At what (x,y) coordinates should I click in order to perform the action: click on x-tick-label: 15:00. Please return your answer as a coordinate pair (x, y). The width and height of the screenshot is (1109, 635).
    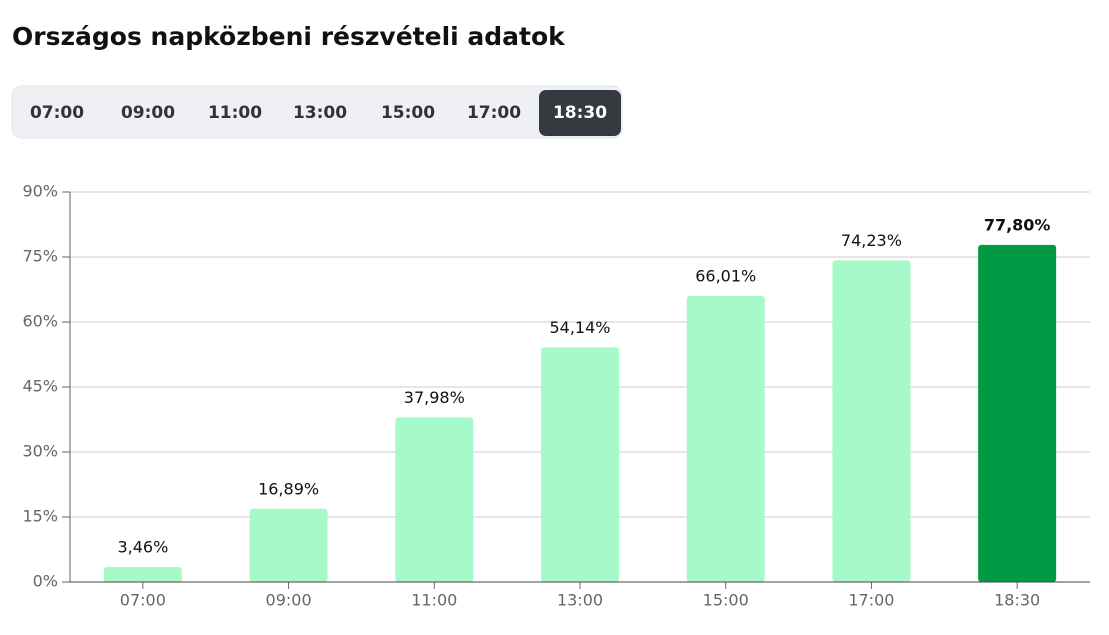
    Looking at the image, I should click on (726, 600).